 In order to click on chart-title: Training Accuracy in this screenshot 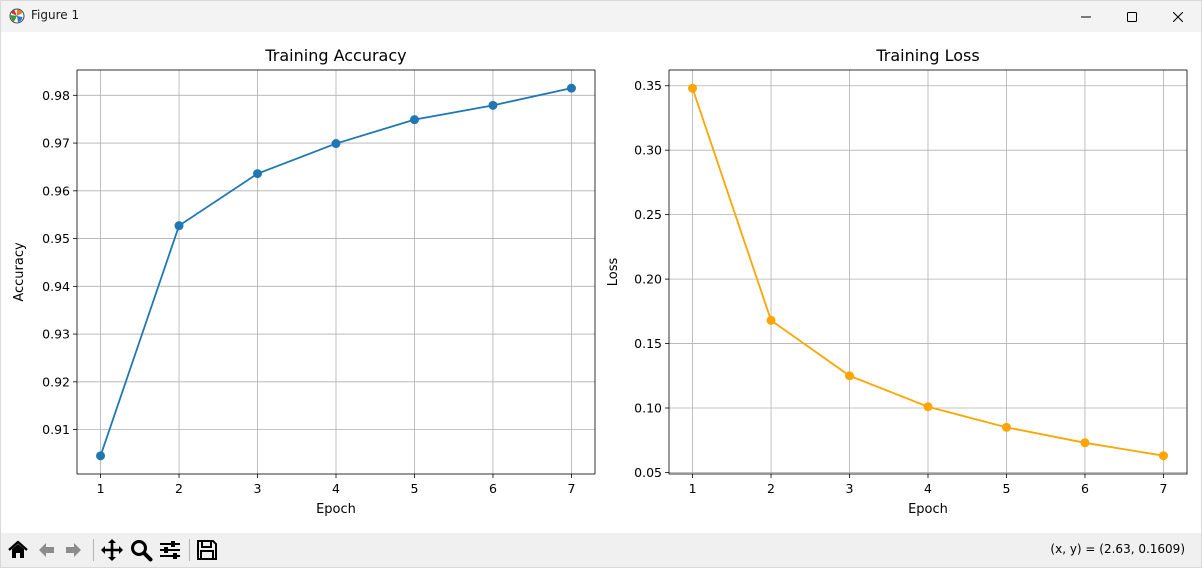, I will do `click(335, 55)`.